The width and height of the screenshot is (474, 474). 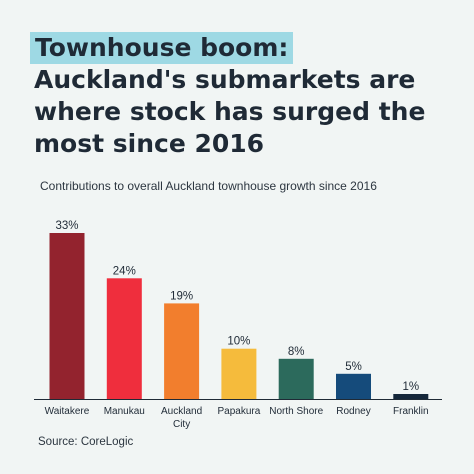 I want to click on title-line-1: Townhouse boom:, so click(x=242, y=48).